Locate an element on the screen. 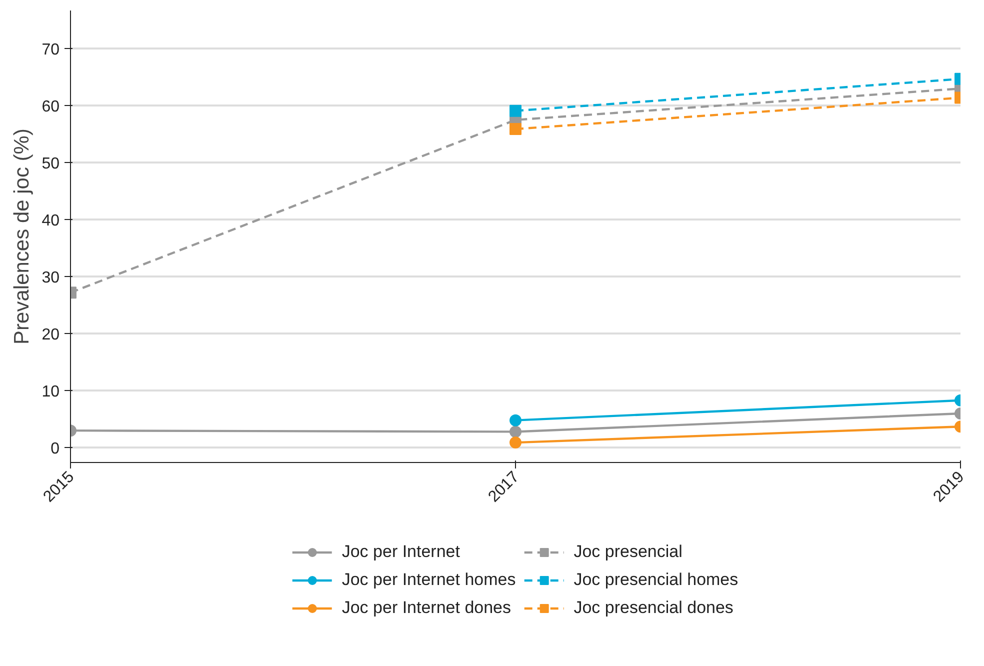 Image resolution: width=984 pixels, height=666 pixels. y-tick-label: 30 is located at coordinates (51, 278).